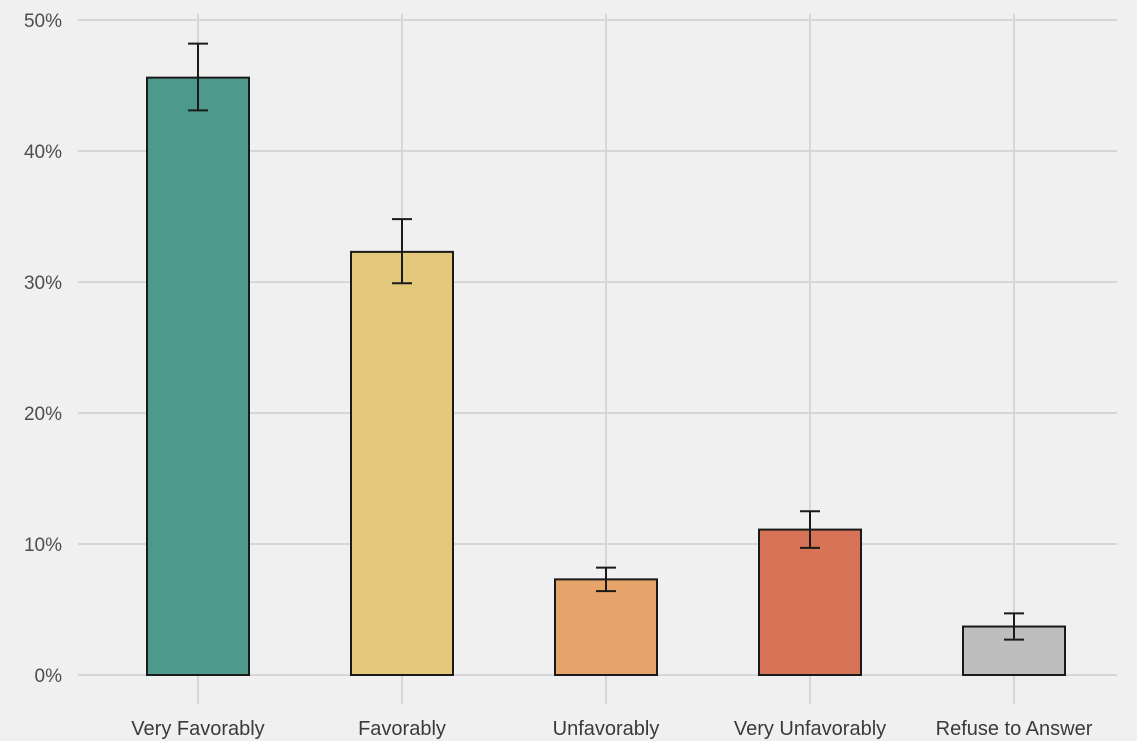  What do you see at coordinates (606, 627) in the screenshot?
I see `bar-unfavorably` at bounding box center [606, 627].